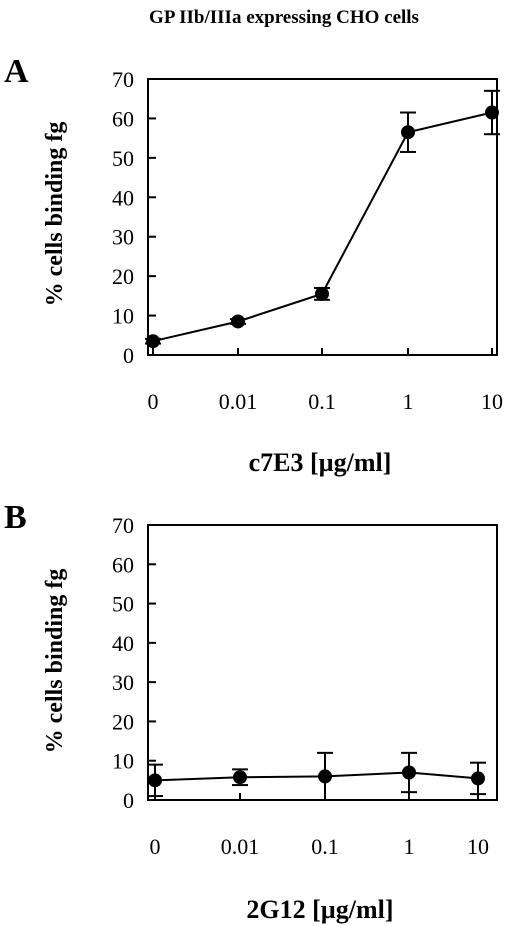 The height and width of the screenshot is (926, 520). I want to click on figure-title: GP IIb/IIIa expressing CHO cells, so click(284, 17).